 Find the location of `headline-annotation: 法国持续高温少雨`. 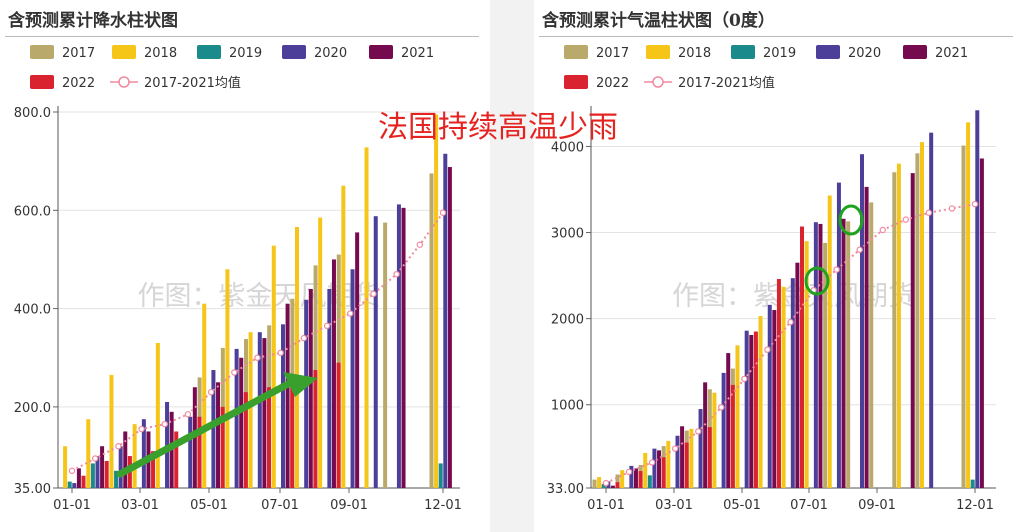

headline-annotation: 法国持续高温少雨 is located at coordinates (498, 127).